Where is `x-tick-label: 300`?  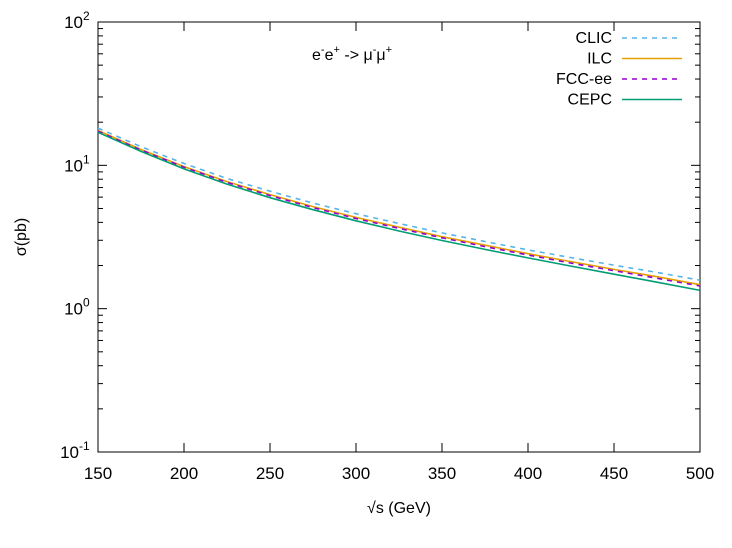
x-tick-label: 300 is located at coordinates (356, 473).